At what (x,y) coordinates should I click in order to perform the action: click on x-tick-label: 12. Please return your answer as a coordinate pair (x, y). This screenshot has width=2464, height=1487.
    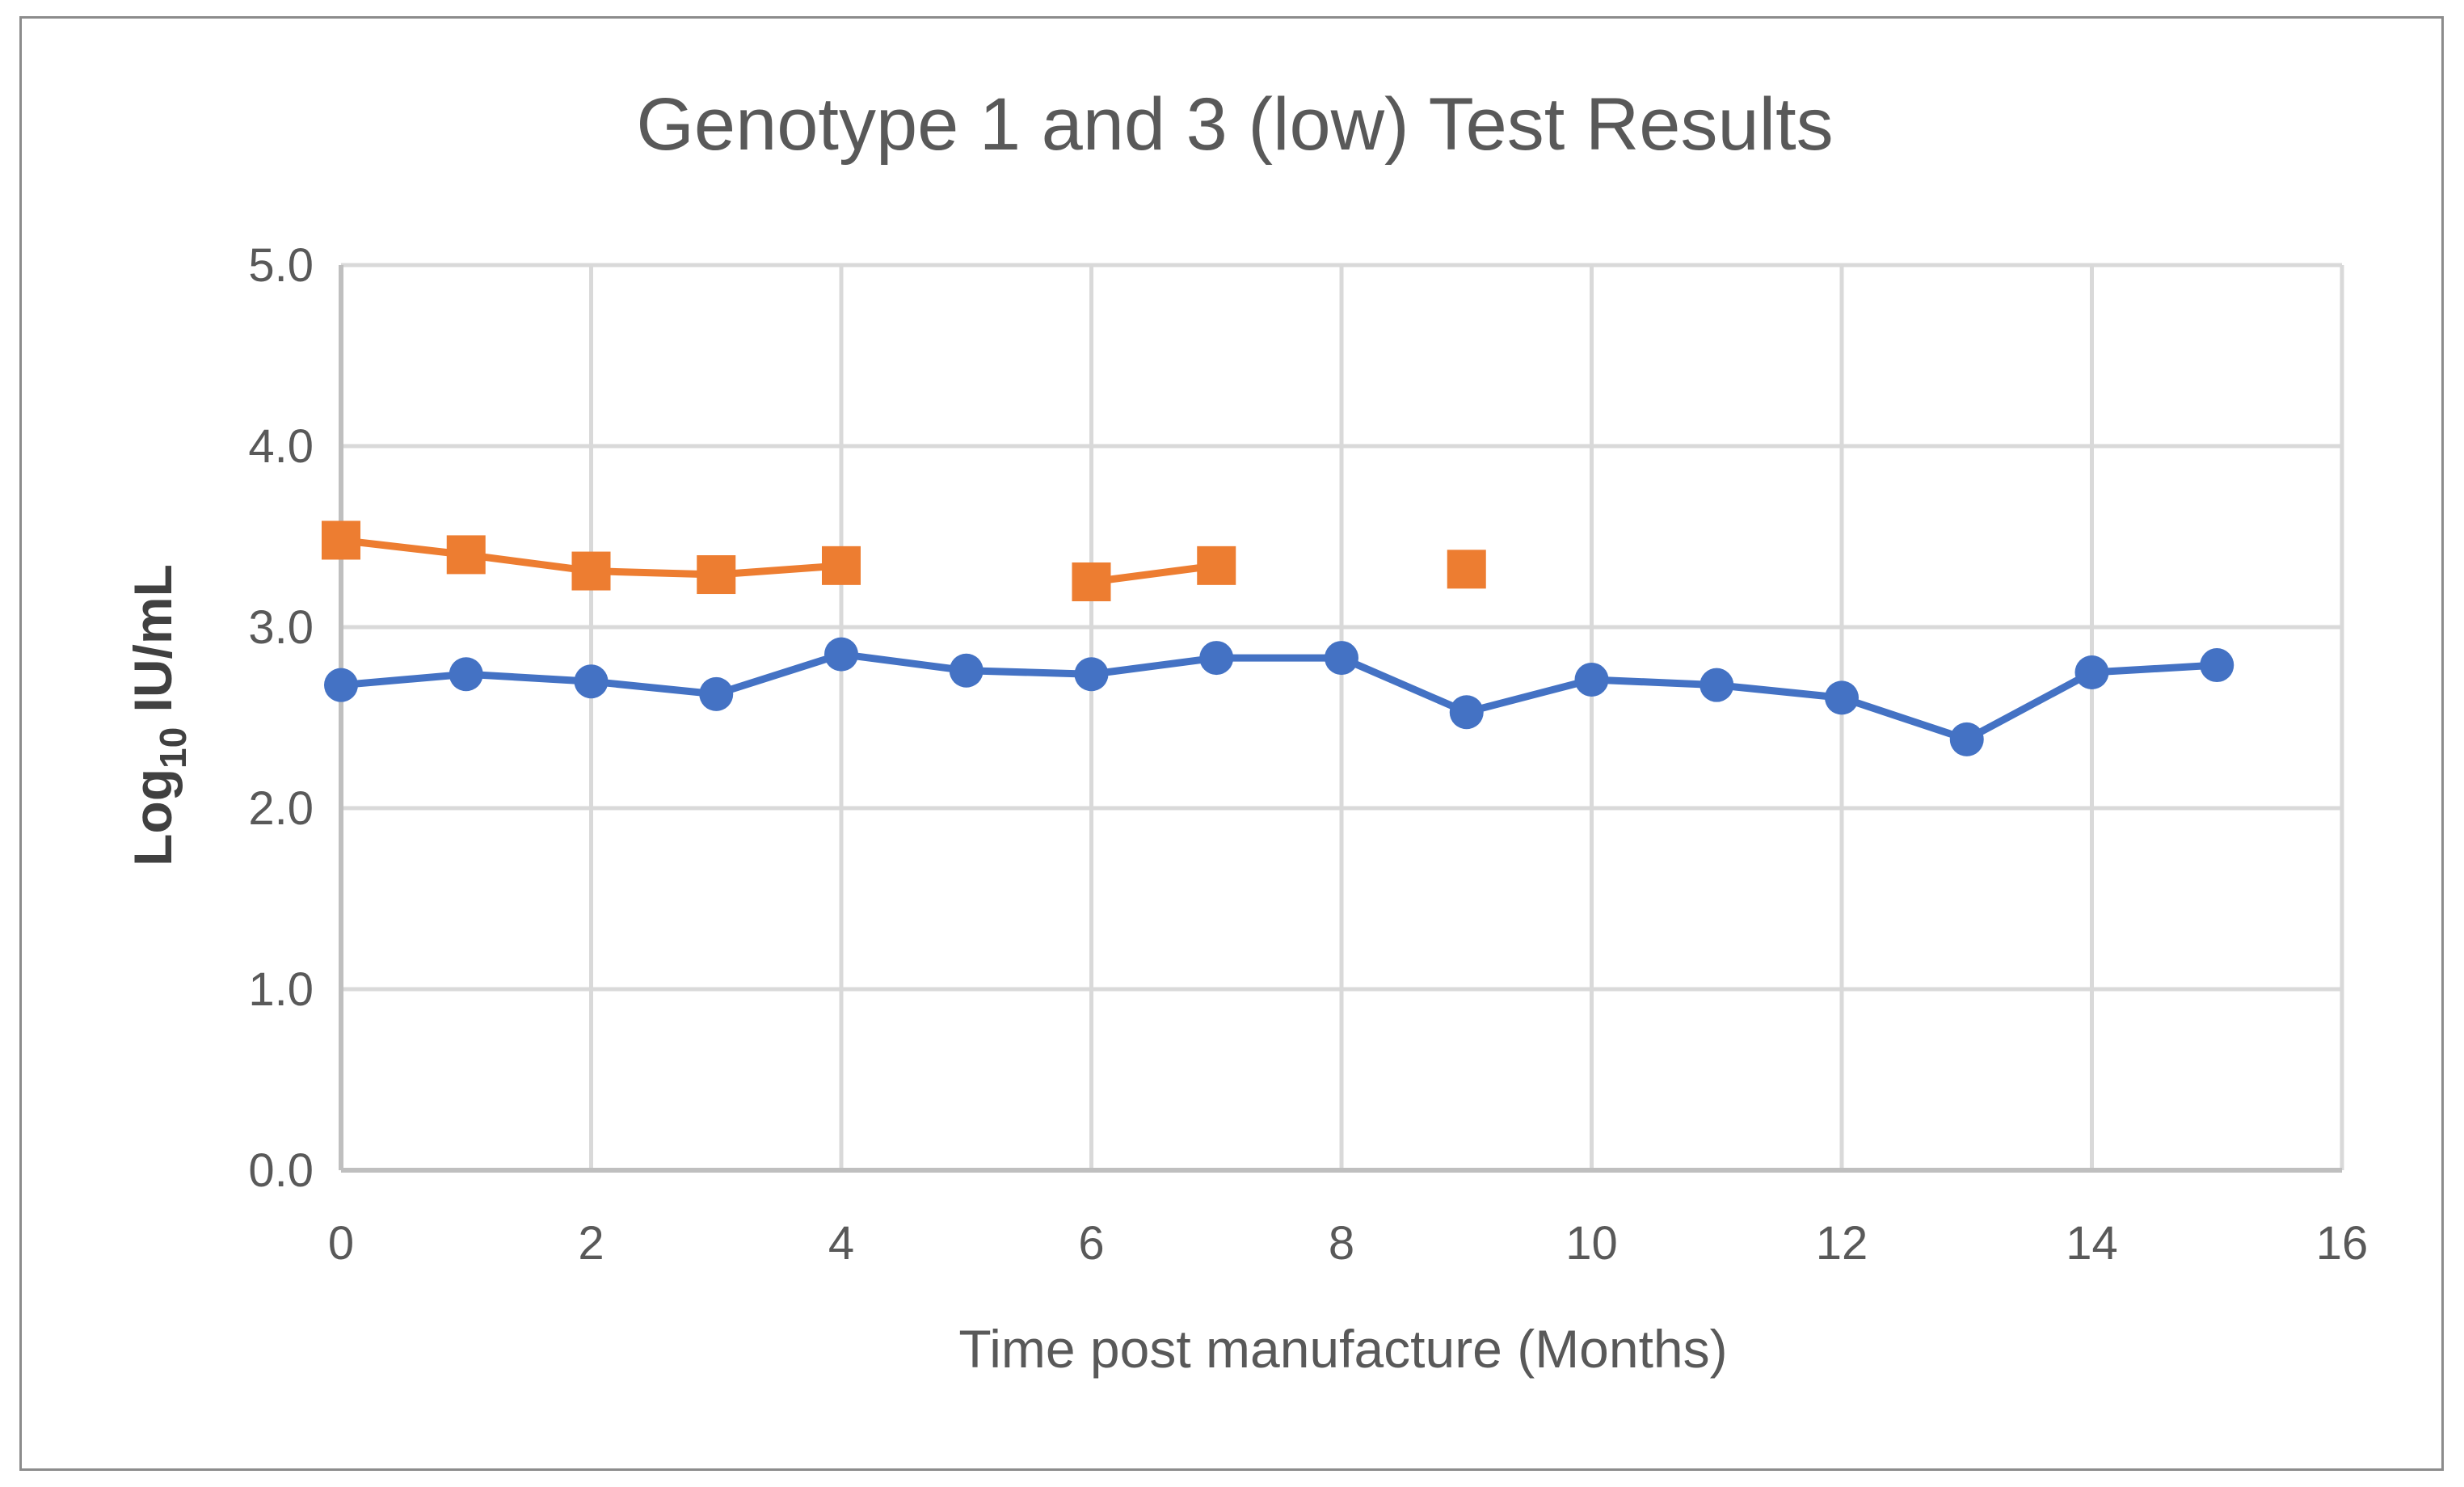
    Looking at the image, I should click on (1842, 1243).